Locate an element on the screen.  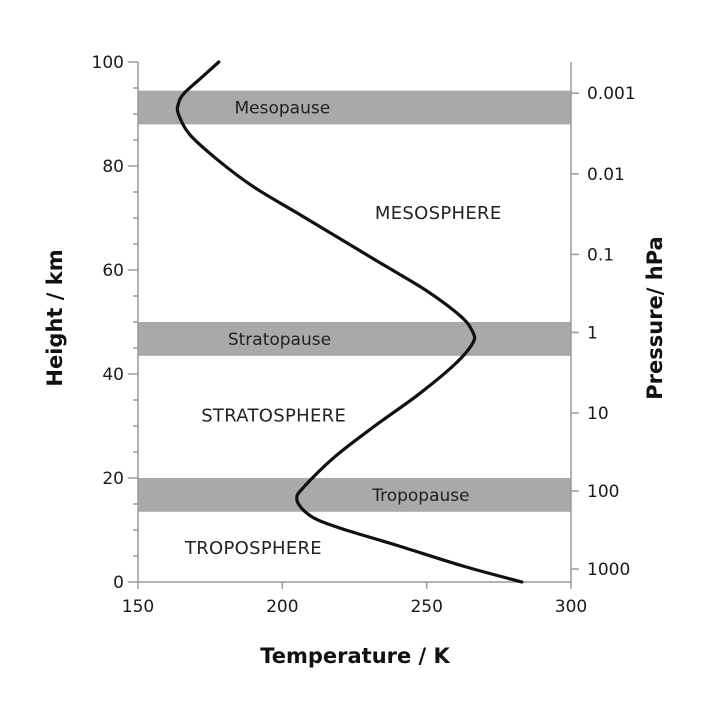
y-tick-label: 60 is located at coordinates (113, 271).